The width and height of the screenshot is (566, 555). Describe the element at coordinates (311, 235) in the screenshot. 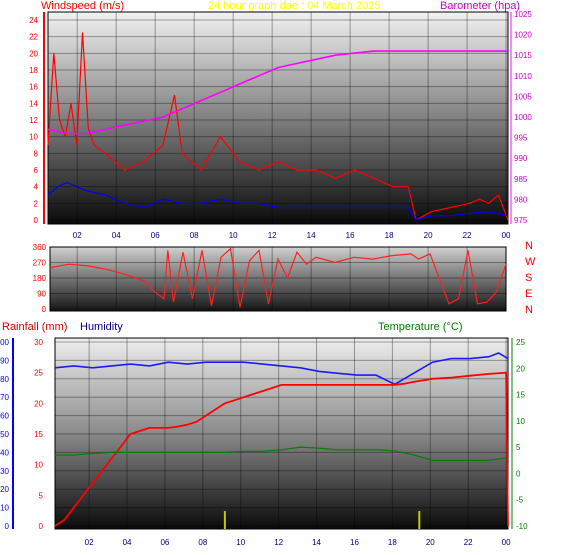

I see `wind-time-tick: 14` at that location.